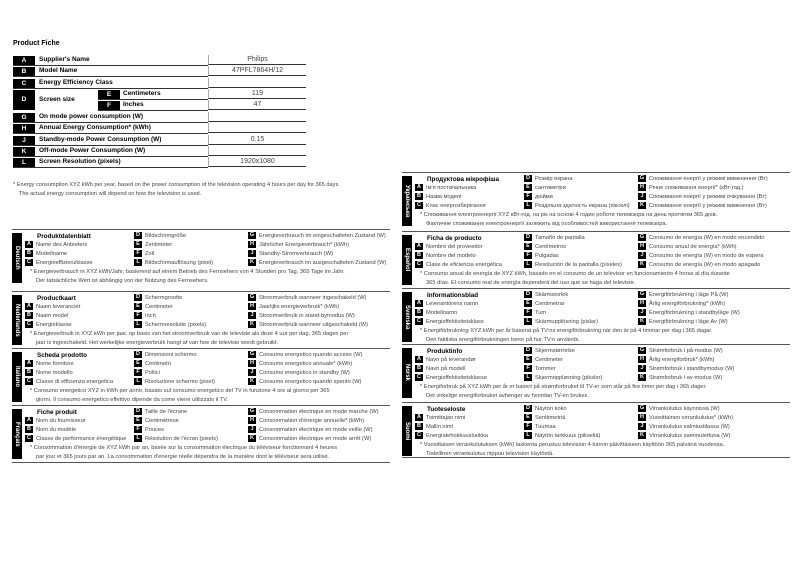 The width and height of the screenshot is (802, 567). Describe the element at coordinates (304, 245) in the screenshot. I see `item-h: Jährlicher Energieverbrauch* (kWh)` at that location.